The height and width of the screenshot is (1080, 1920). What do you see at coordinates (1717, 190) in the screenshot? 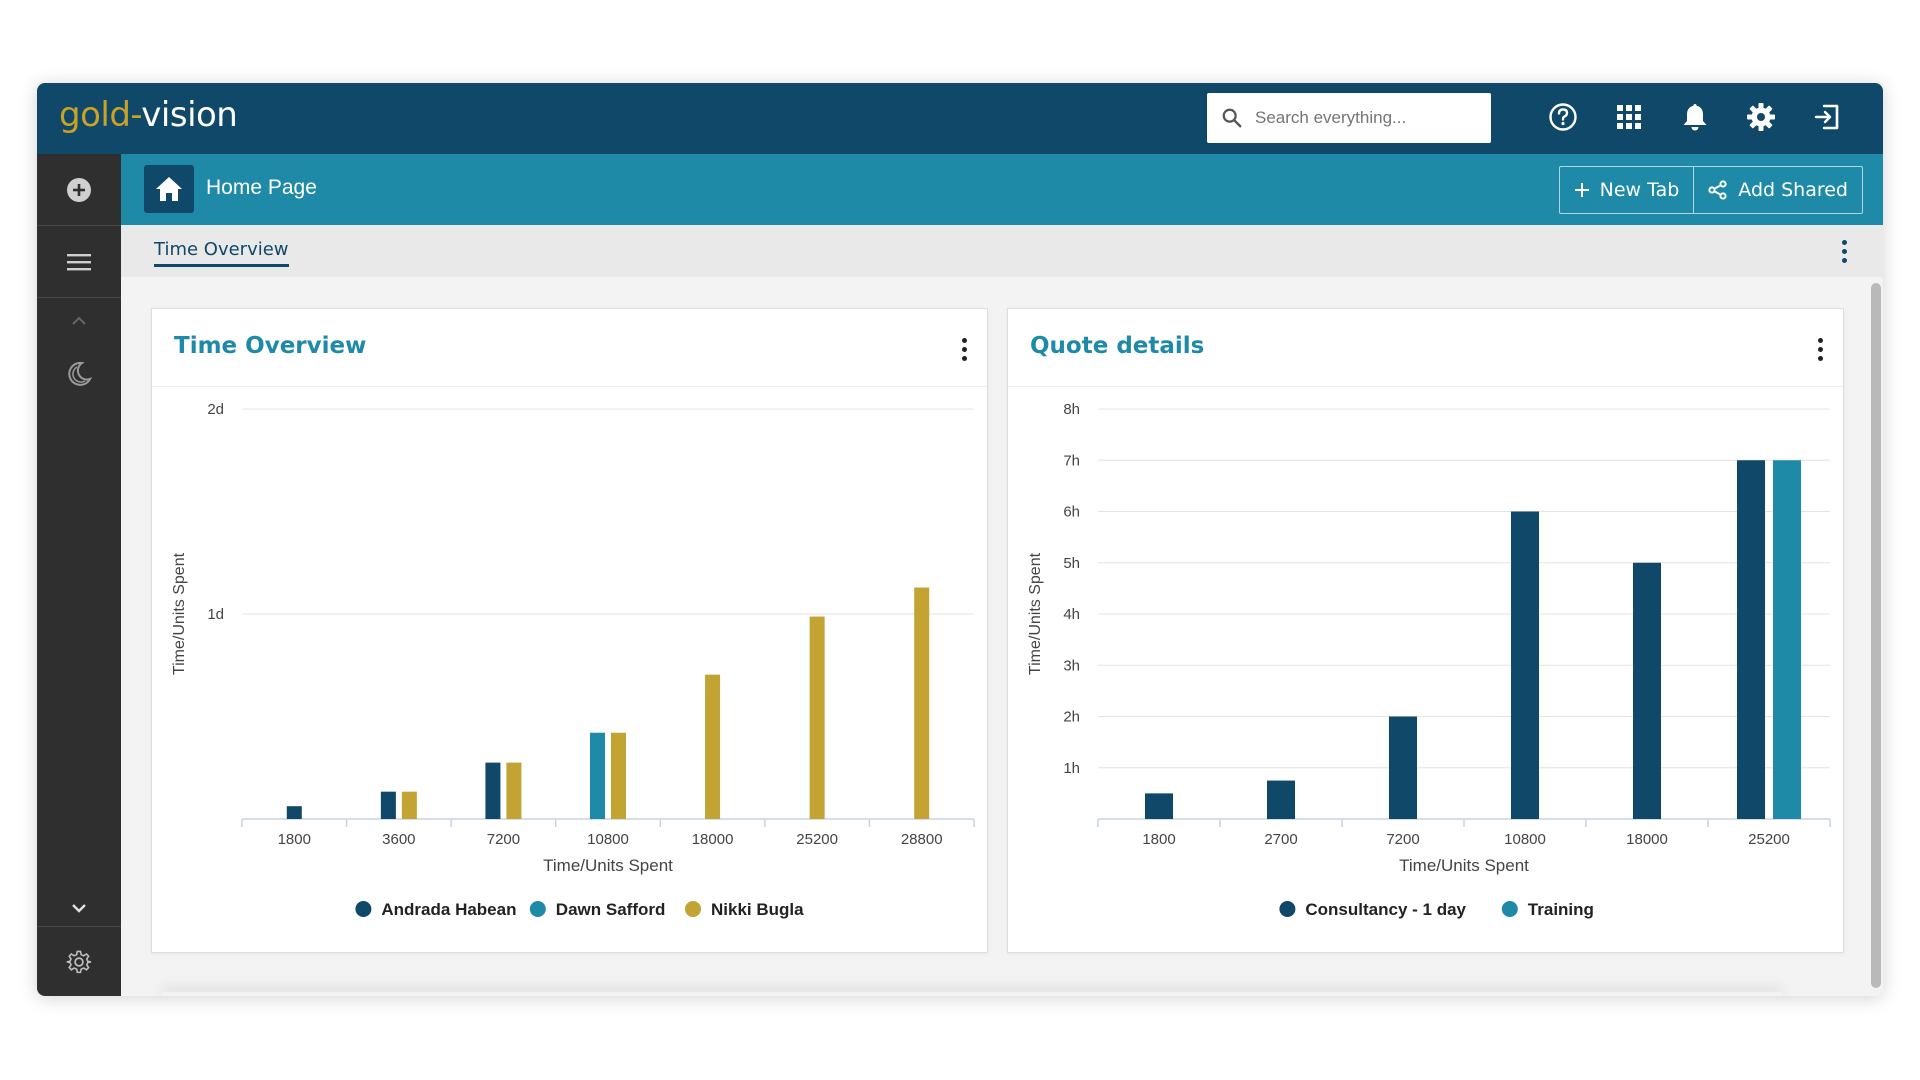
I see `share-icon` at bounding box center [1717, 190].